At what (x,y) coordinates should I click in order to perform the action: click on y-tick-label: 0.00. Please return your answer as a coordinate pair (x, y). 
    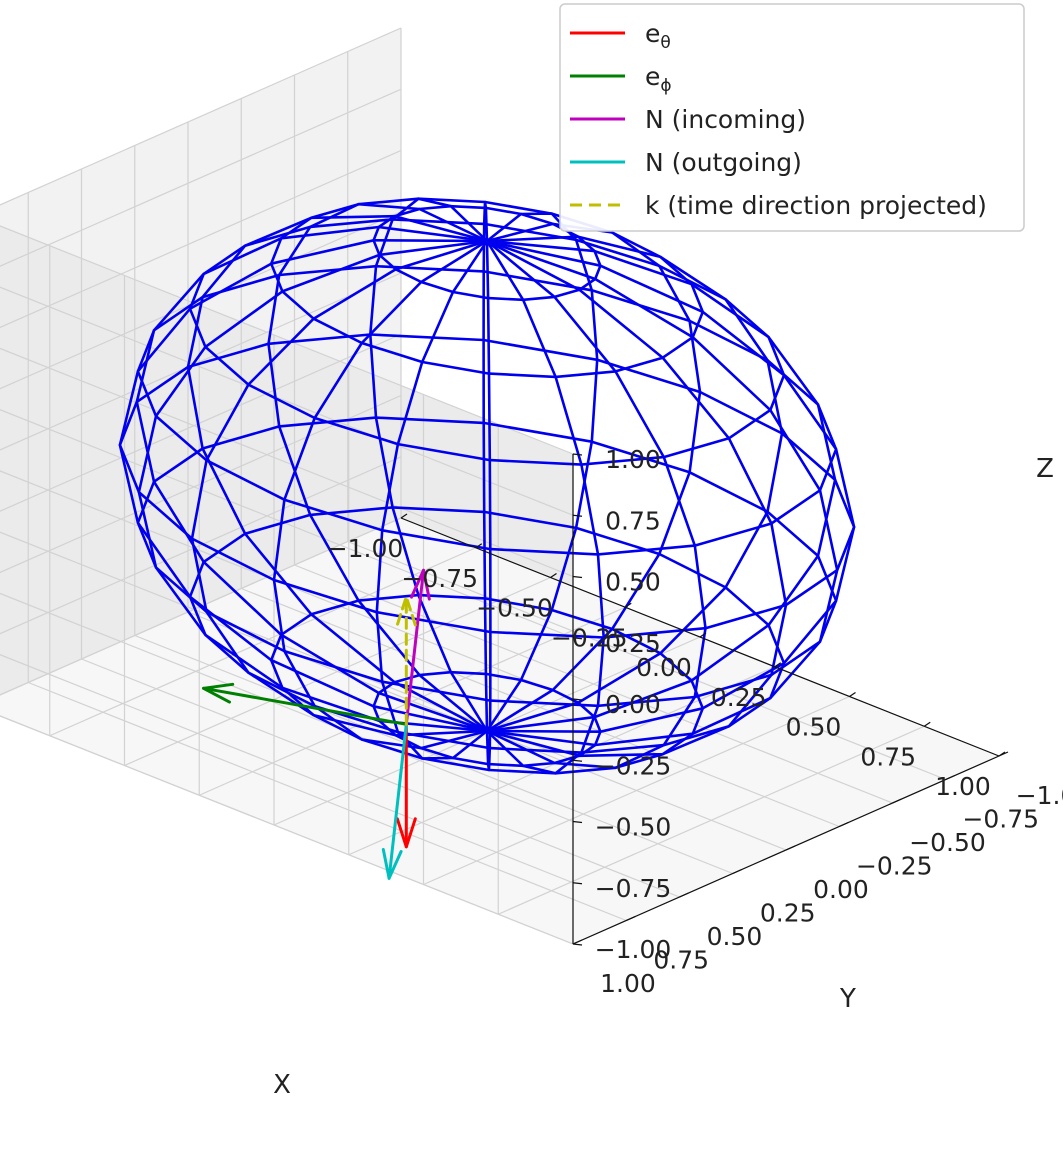
    Looking at the image, I should click on (841, 889).